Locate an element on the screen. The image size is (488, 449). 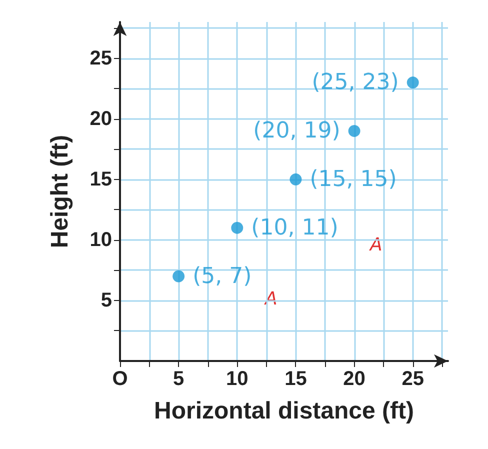
y-tick-label: 25 is located at coordinates (101, 58).